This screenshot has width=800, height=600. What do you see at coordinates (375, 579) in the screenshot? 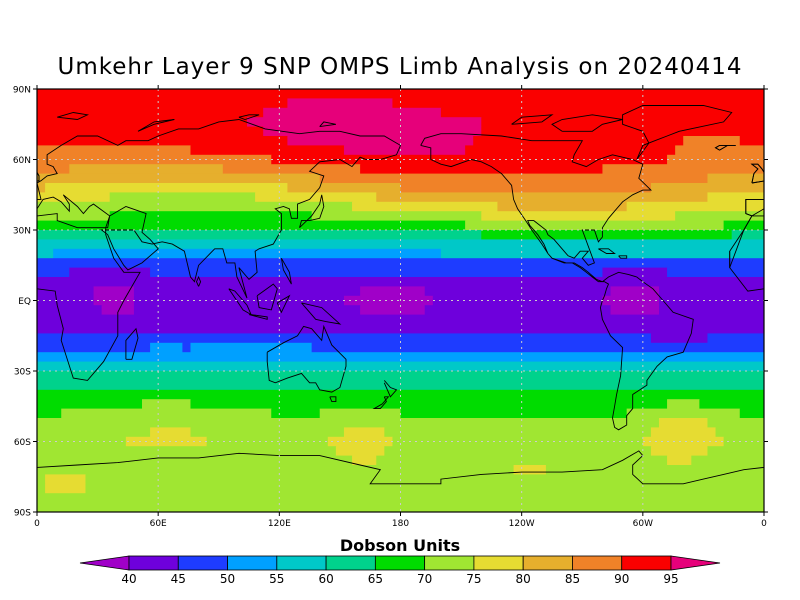
I see `colorbar-level-label: 65` at bounding box center [375, 579].